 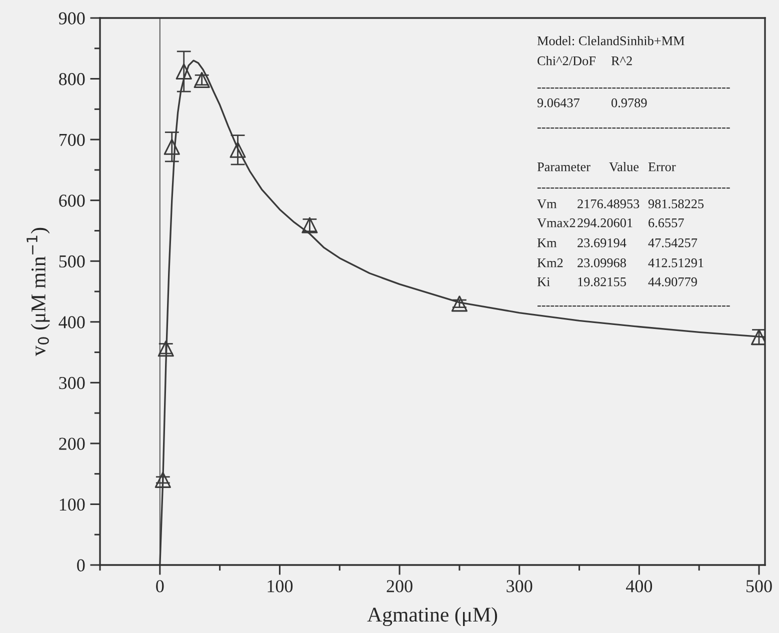 I want to click on y-axis-title: v$_{0}$ (μM min$^{−1}$), so click(x=38, y=292).